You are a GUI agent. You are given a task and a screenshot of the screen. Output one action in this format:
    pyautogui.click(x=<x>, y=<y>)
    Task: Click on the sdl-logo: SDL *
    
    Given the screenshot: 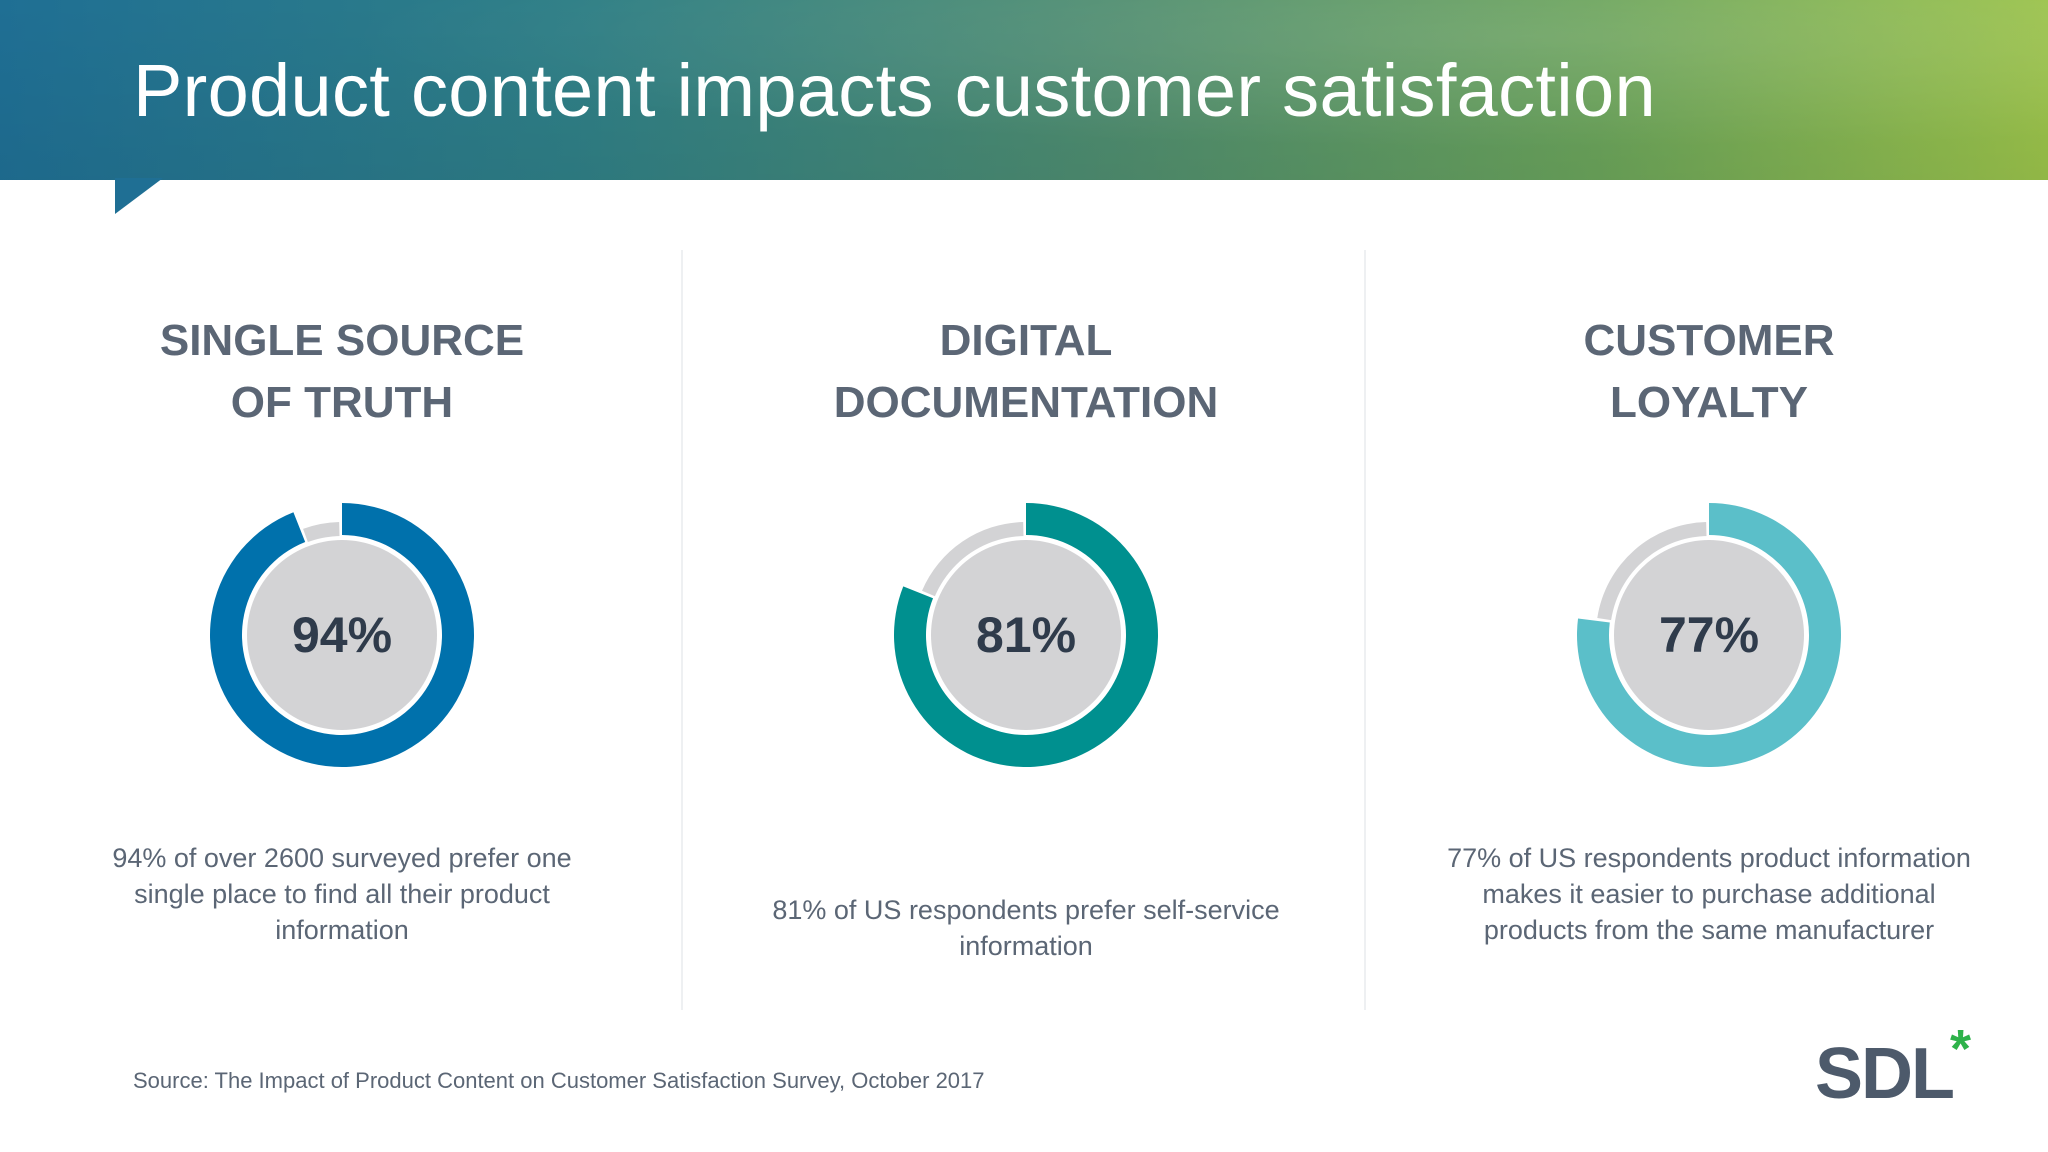 What is the action you would take?
    pyautogui.click(x=1902, y=1068)
    